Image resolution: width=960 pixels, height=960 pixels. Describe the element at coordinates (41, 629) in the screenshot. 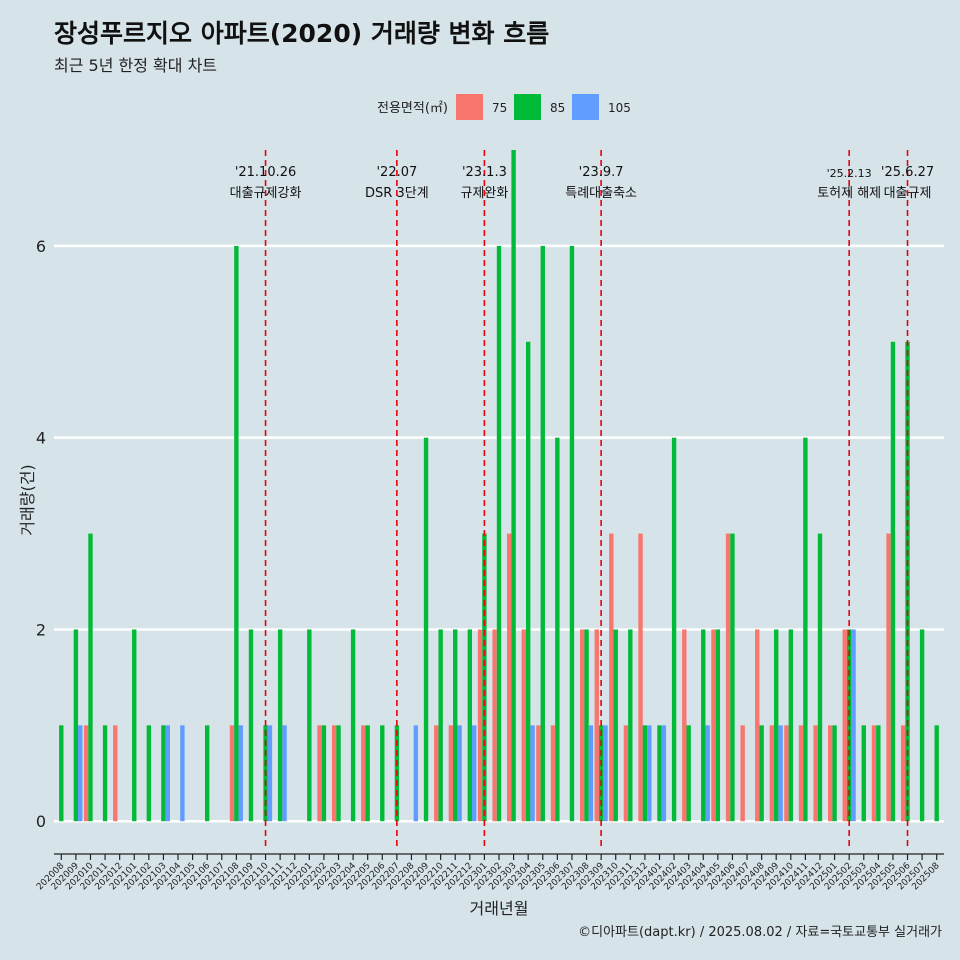

I see `y-tick-label: 2` at that location.